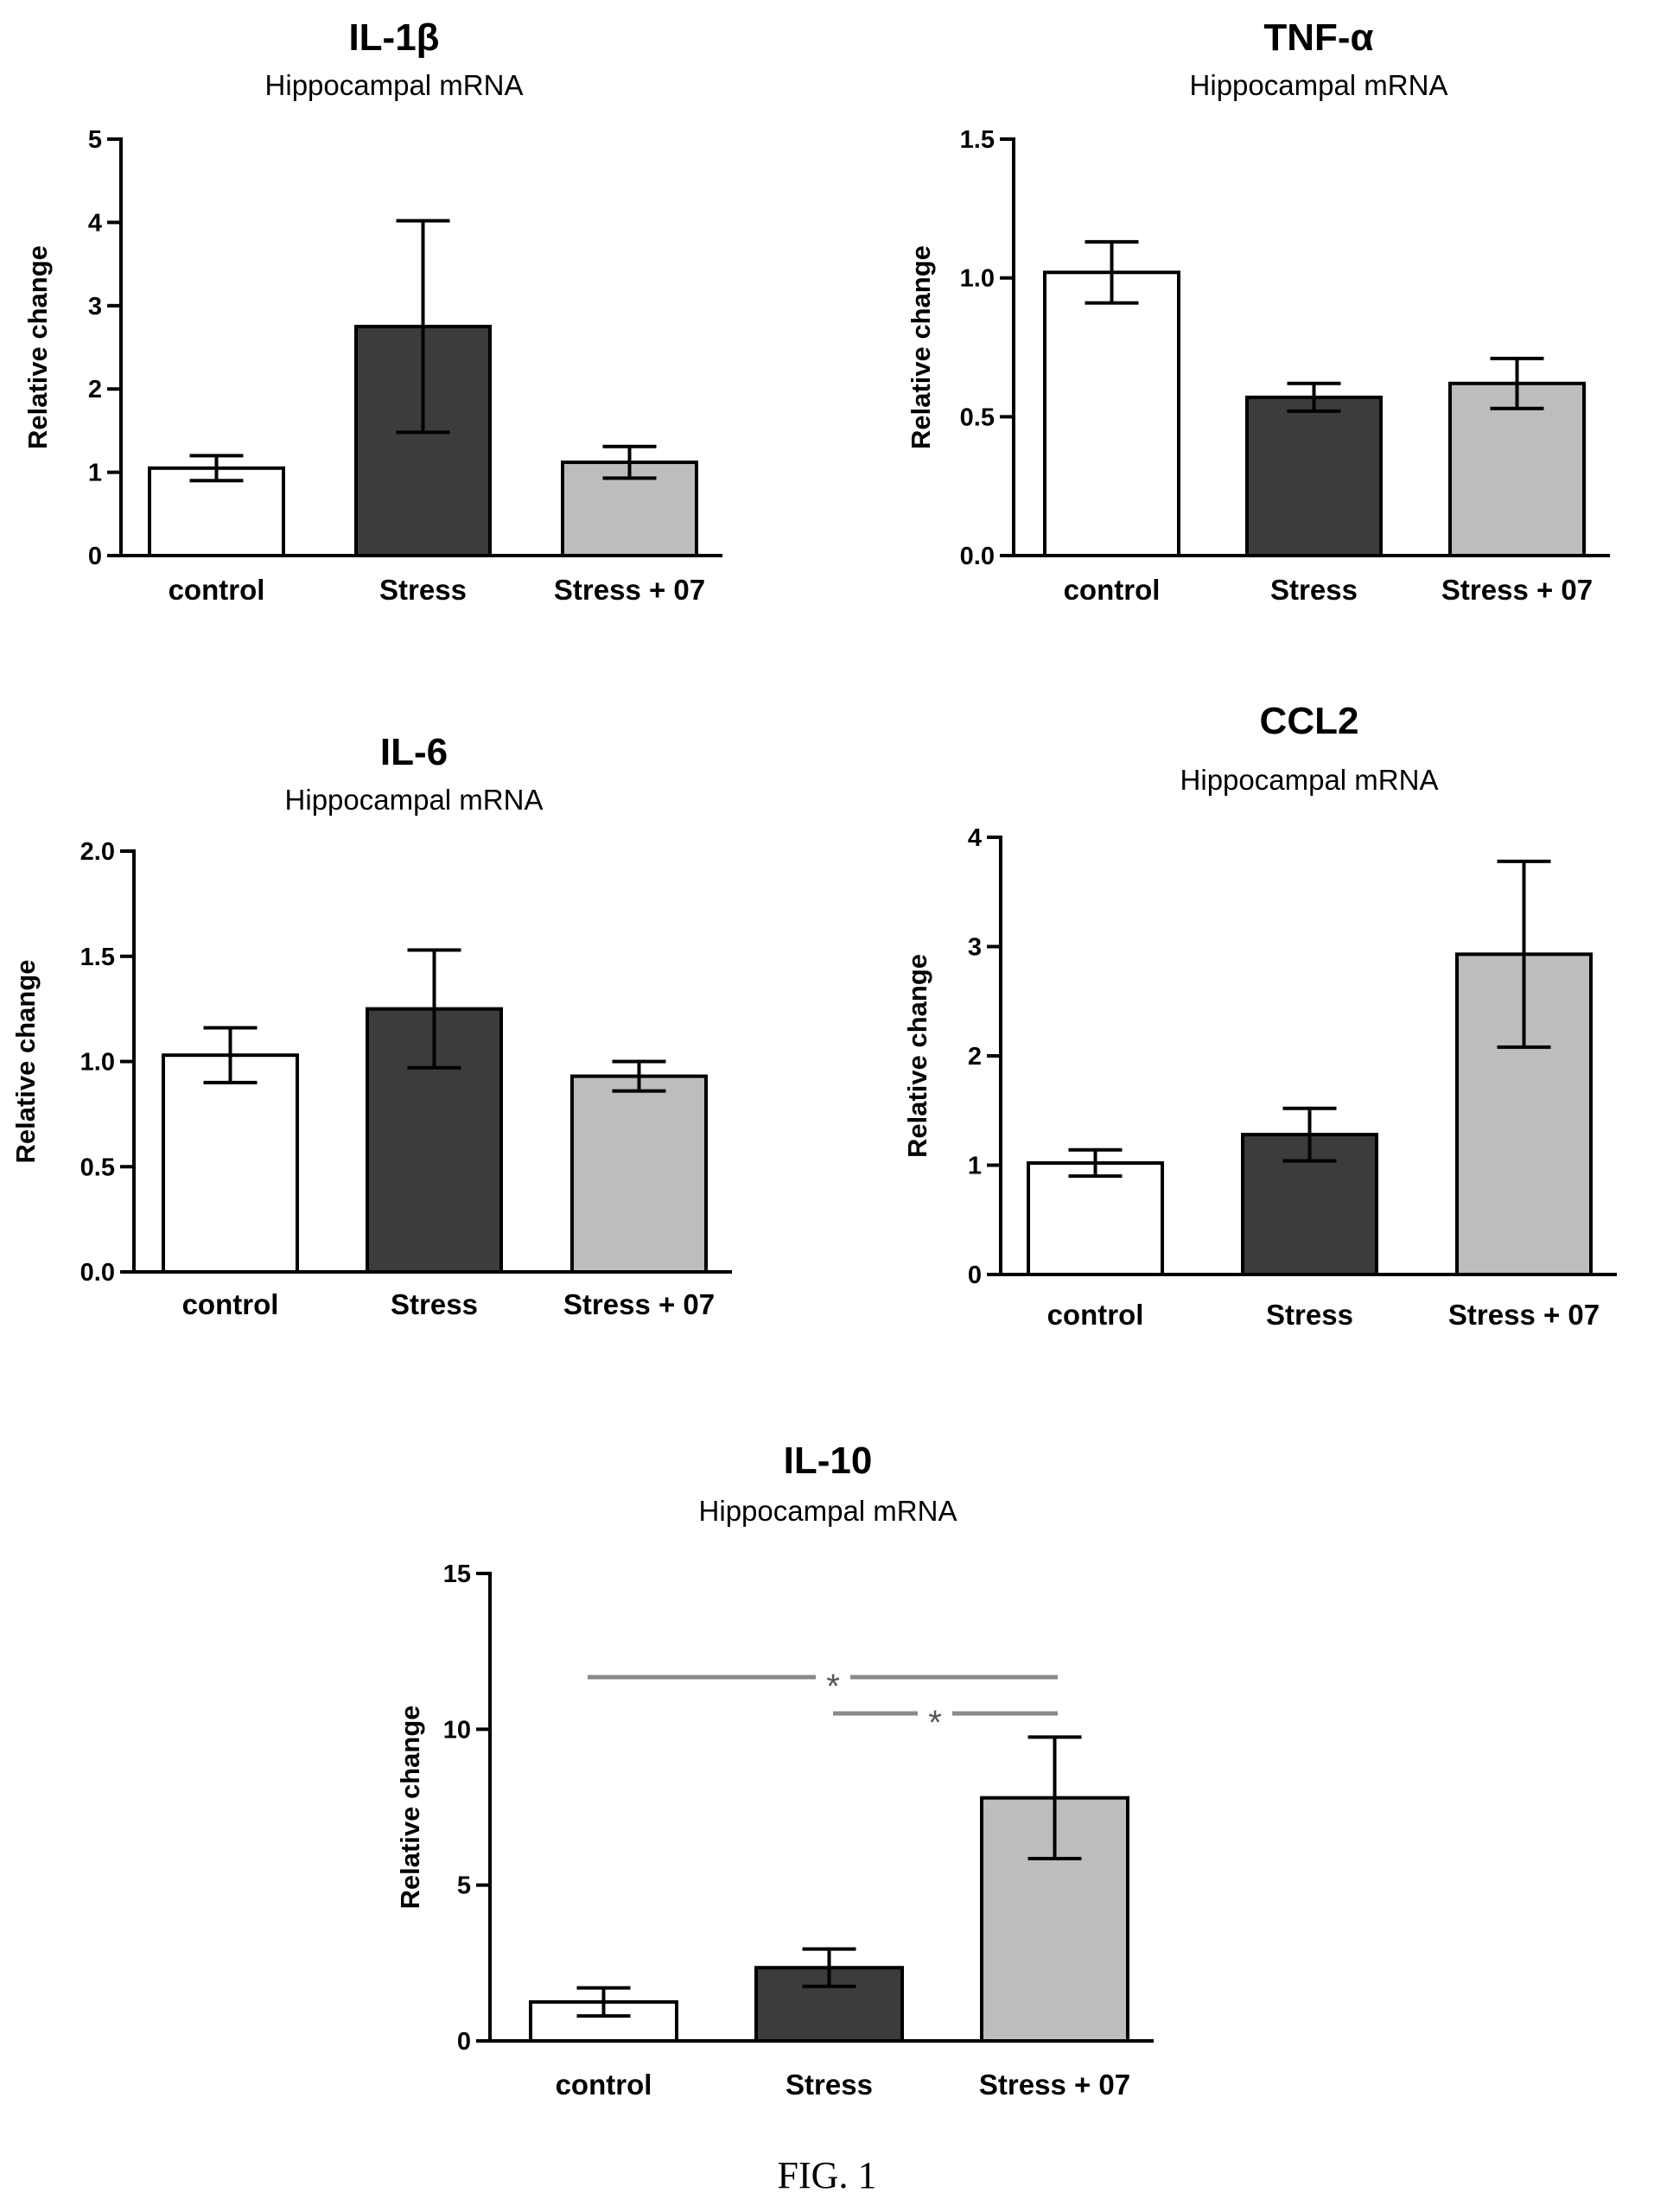 The image size is (1654, 2212). I want to click on y-tick-label: 2.0, so click(97, 852).